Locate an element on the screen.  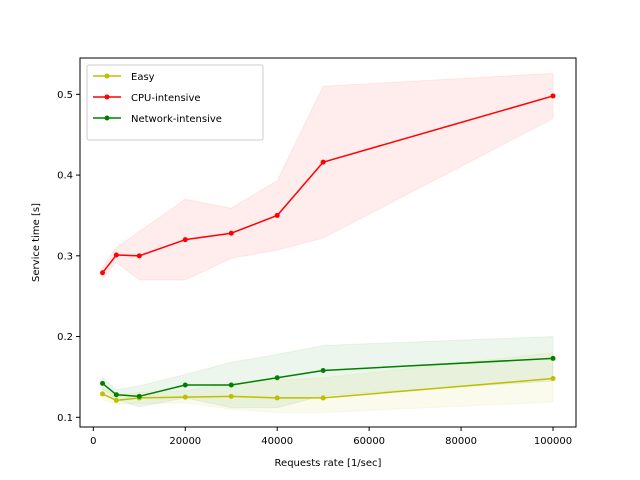
line-network-intensive is located at coordinates (328, 377).